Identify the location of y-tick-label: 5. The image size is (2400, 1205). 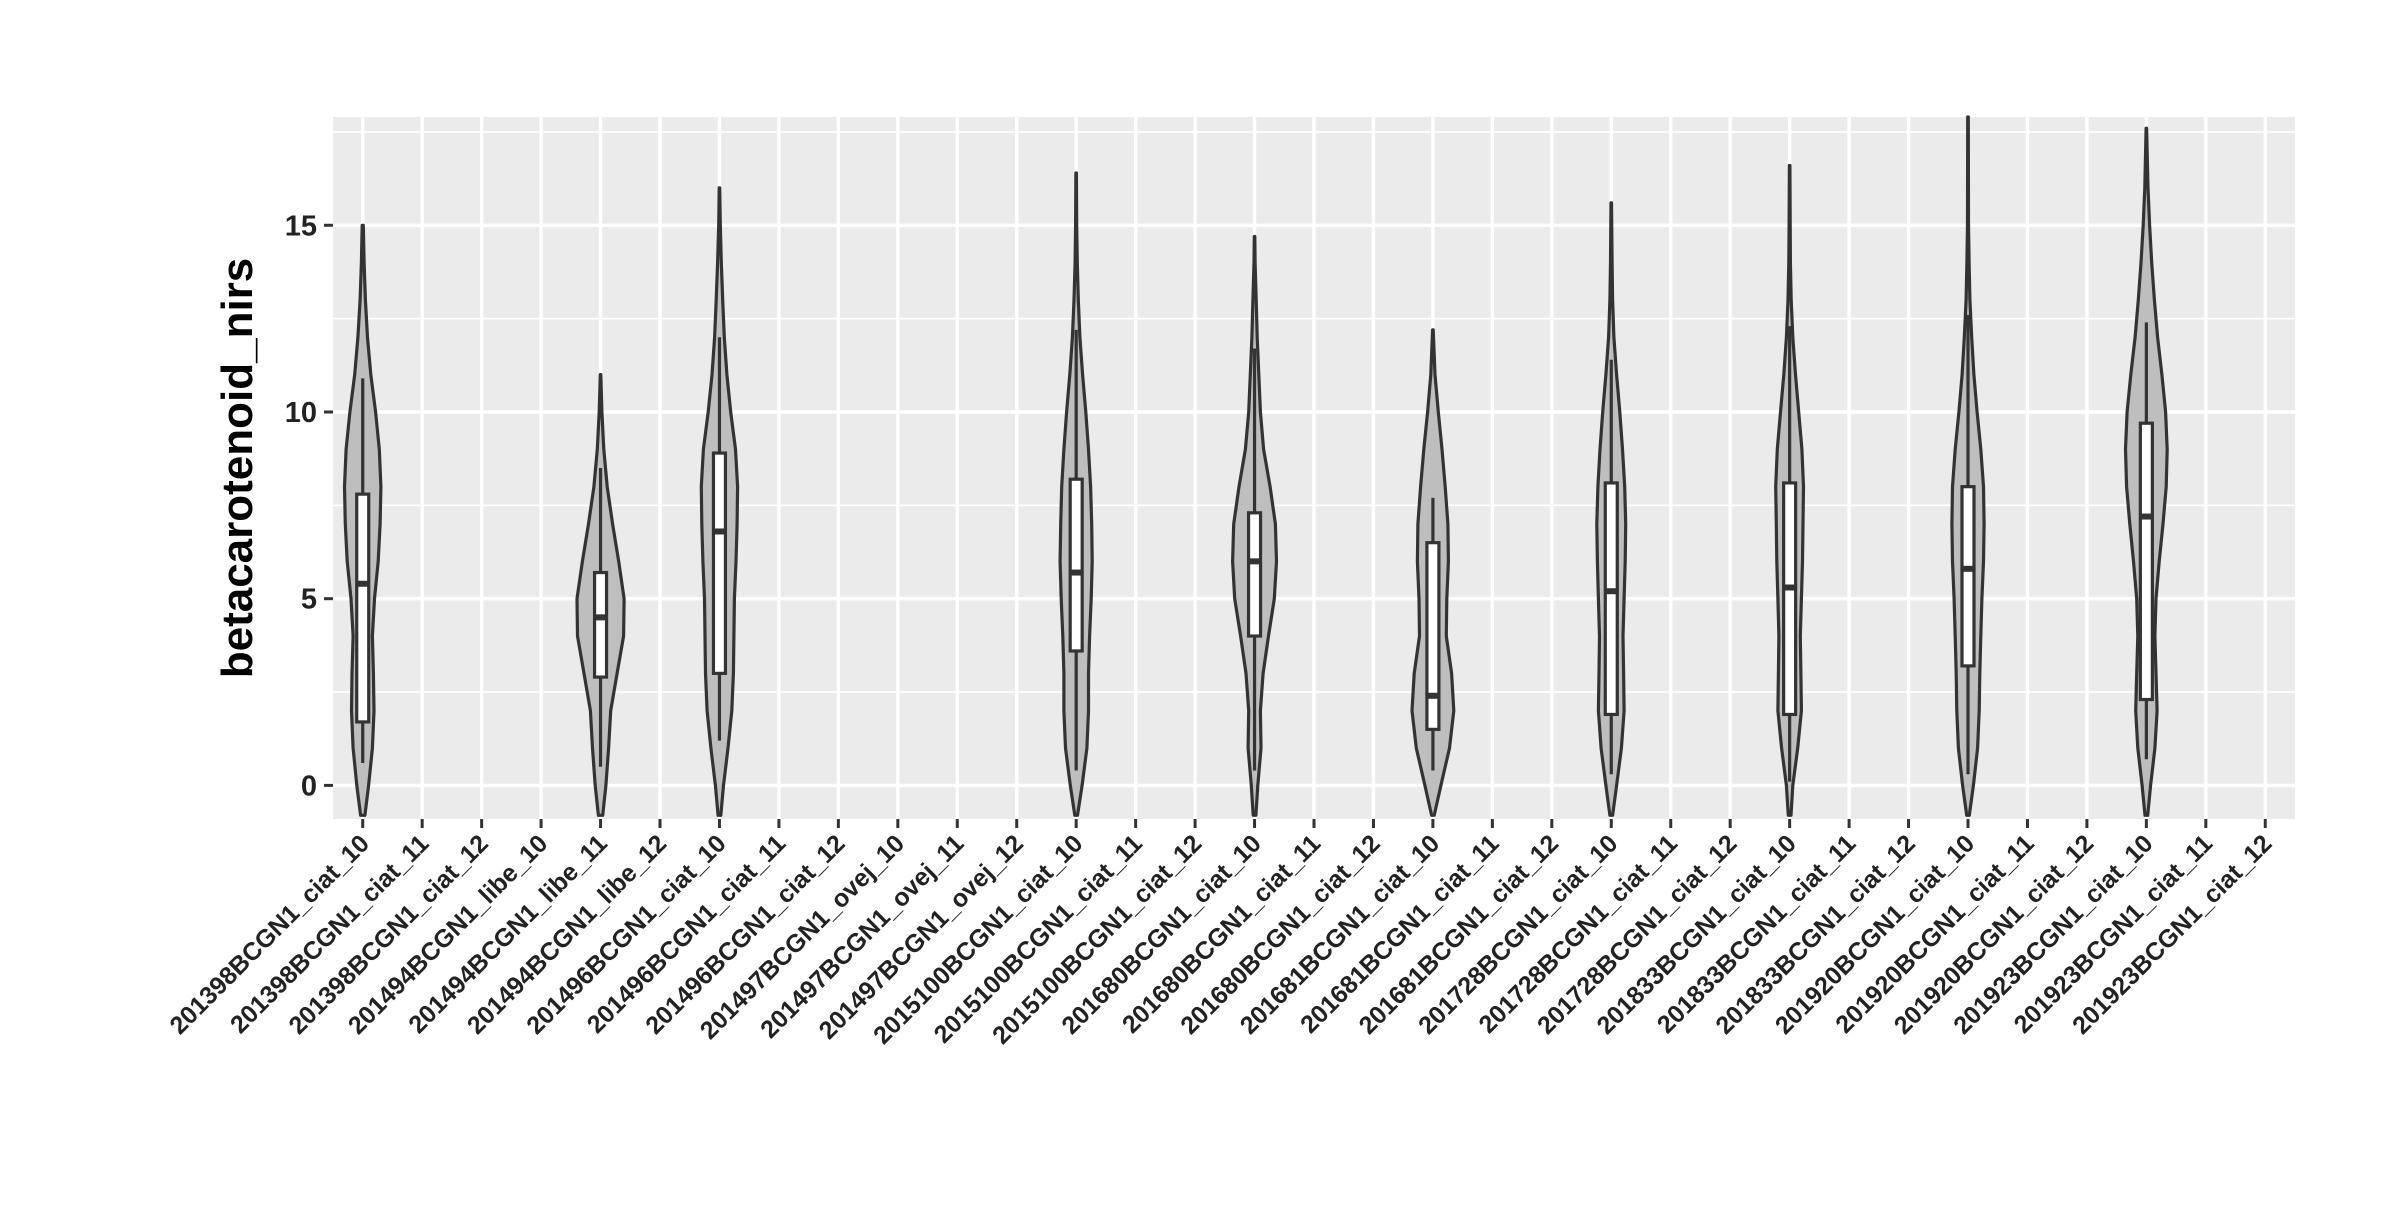
(309, 600).